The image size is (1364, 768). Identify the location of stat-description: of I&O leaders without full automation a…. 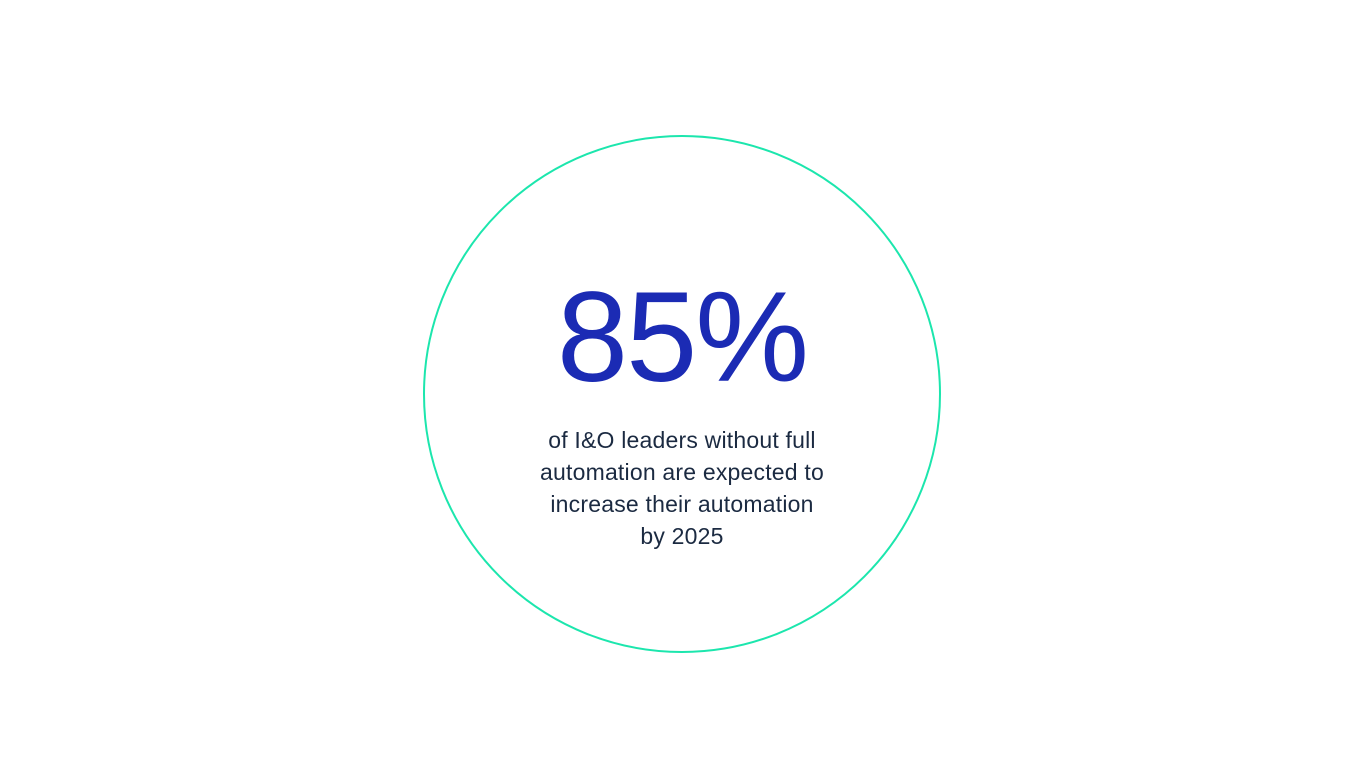
(682, 488).